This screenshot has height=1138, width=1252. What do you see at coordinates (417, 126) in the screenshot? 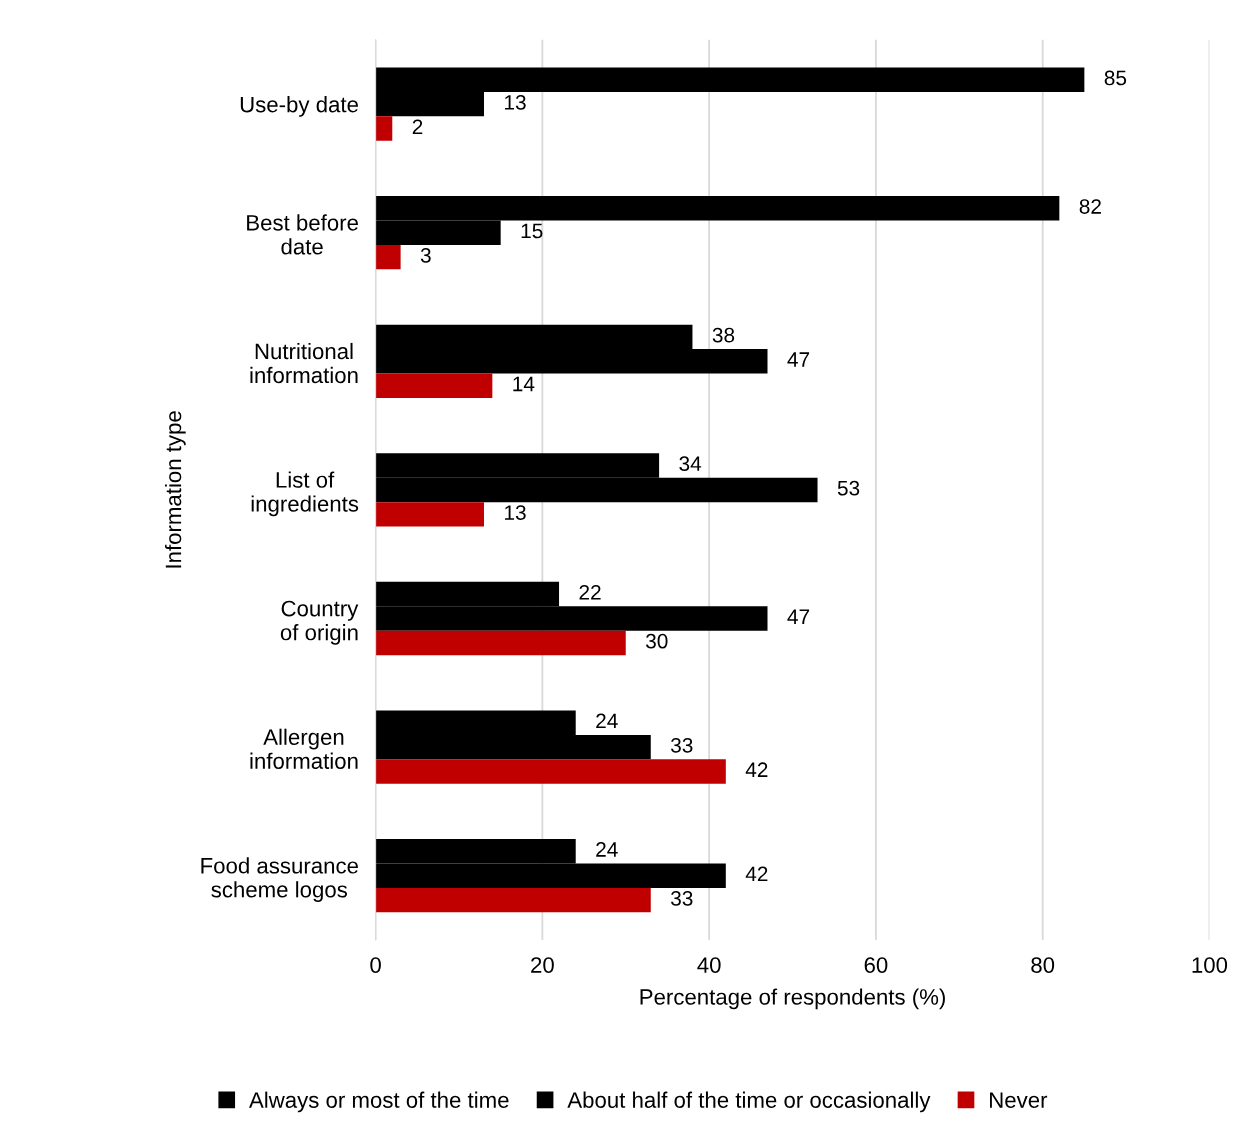
I see `data-label: 2` at bounding box center [417, 126].